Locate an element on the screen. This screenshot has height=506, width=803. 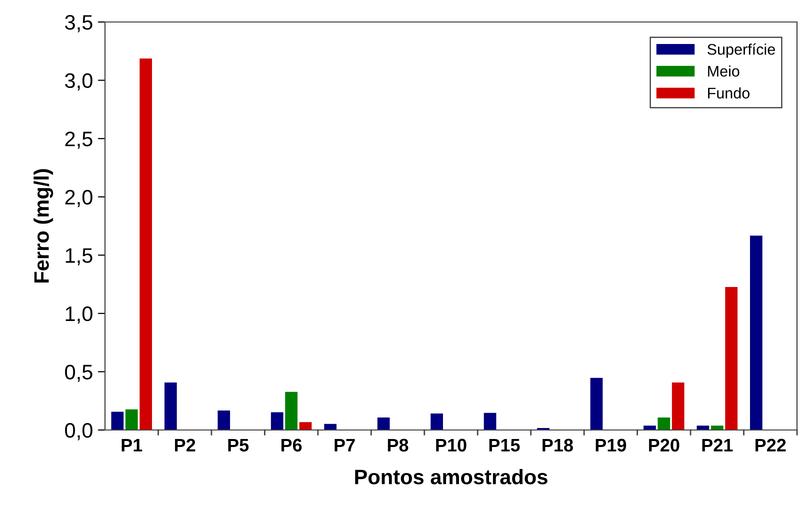
x-tick-label: P8 is located at coordinates (398, 445).